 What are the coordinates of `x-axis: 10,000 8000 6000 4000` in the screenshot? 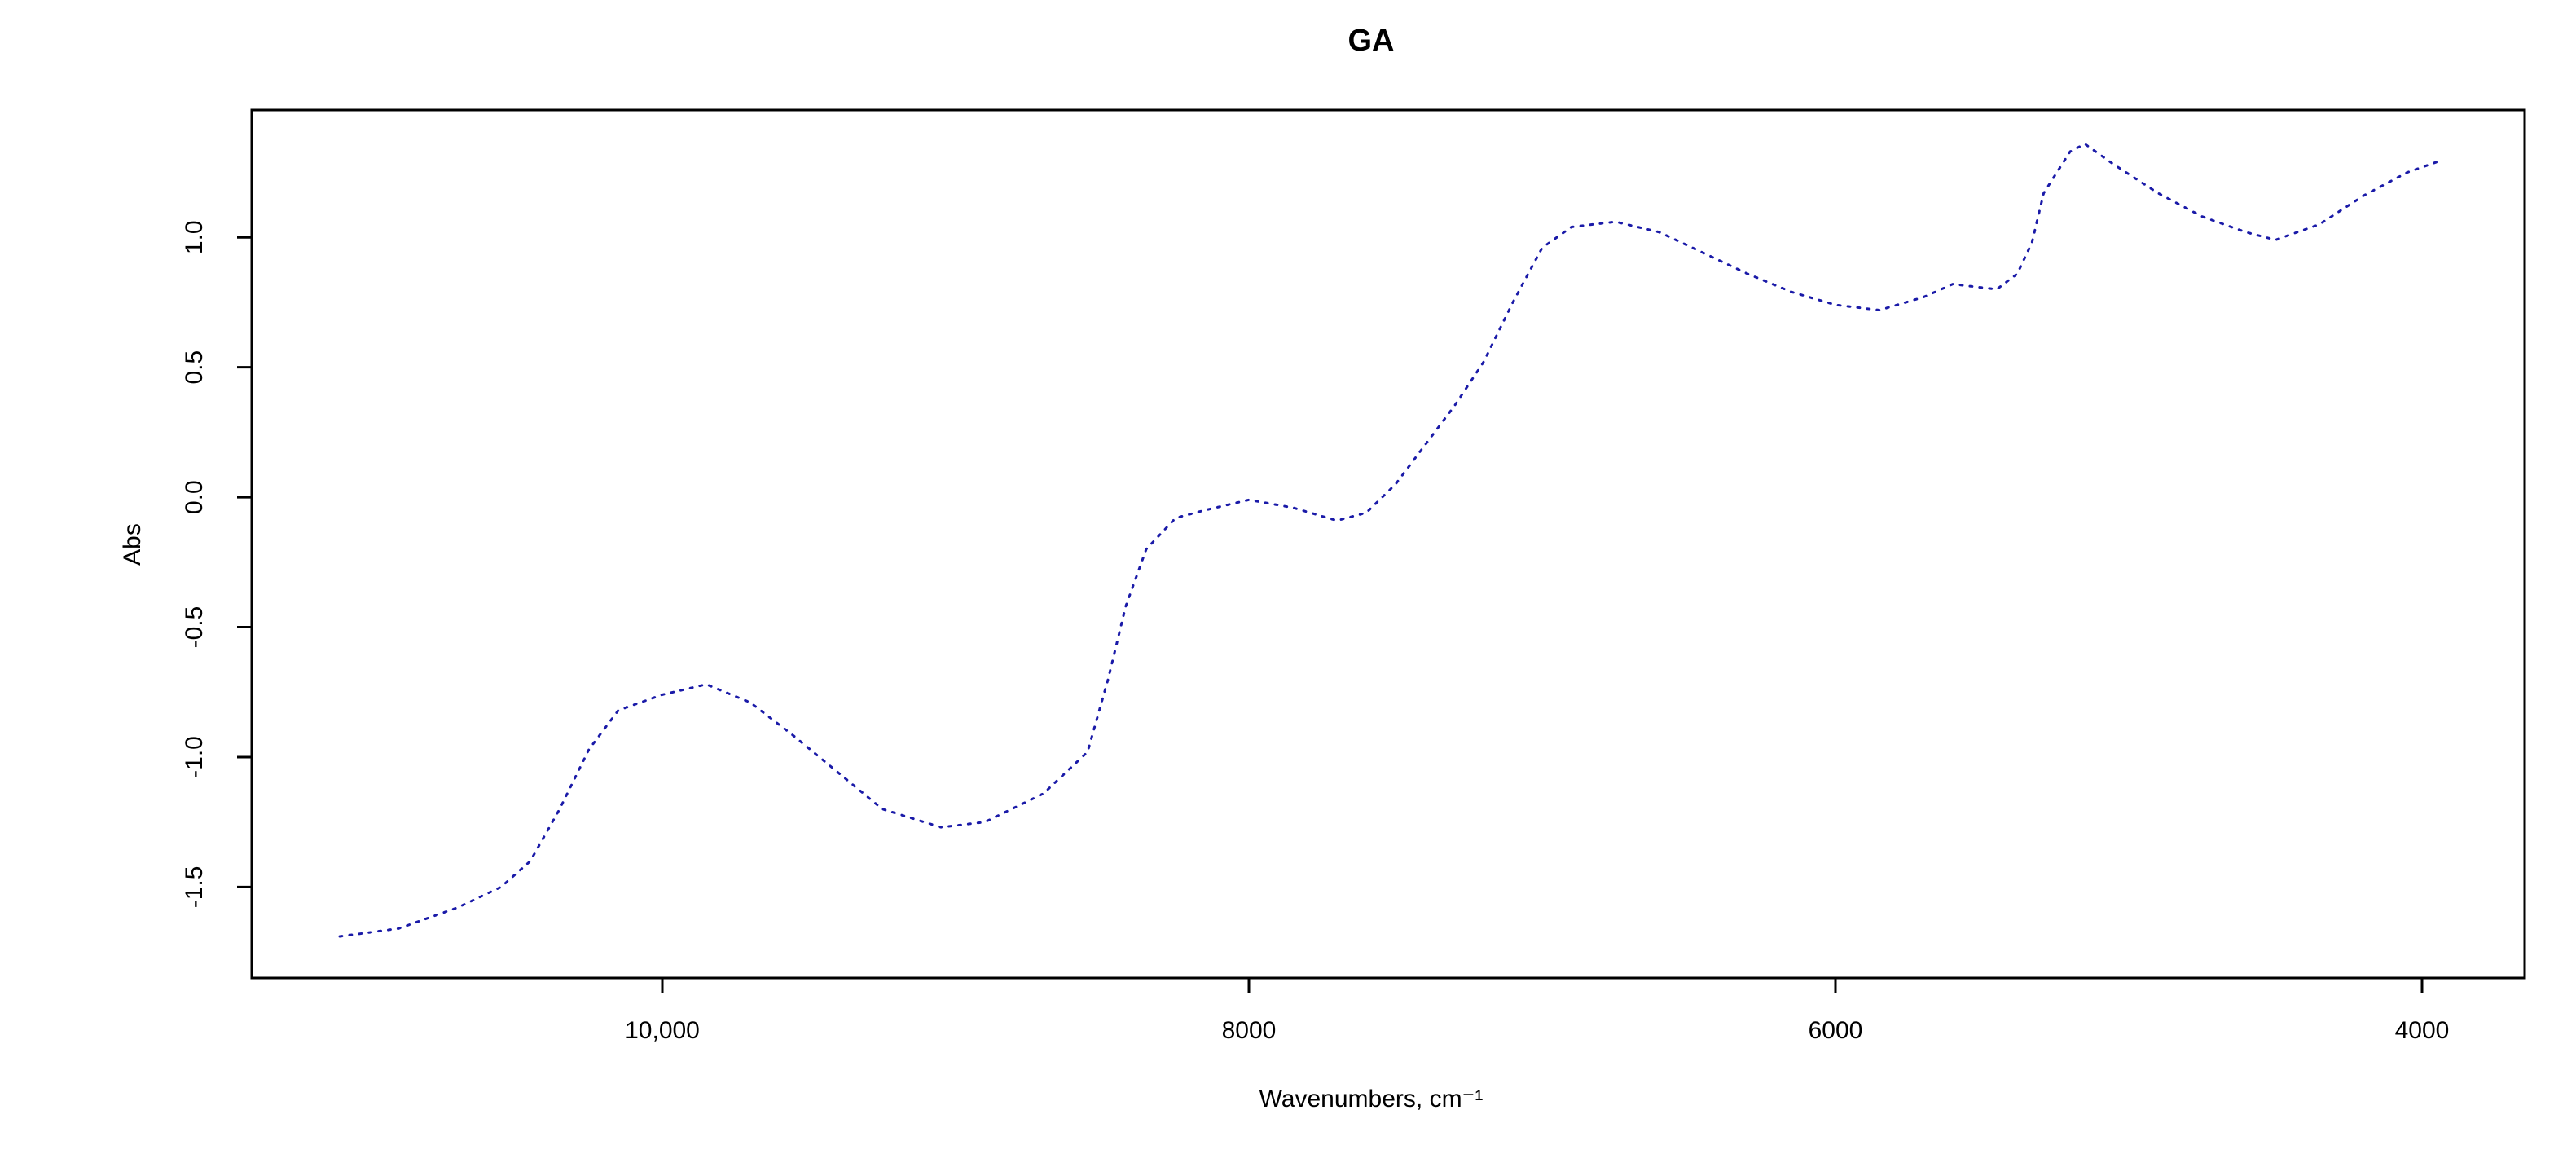 It's located at (1537, 1010).